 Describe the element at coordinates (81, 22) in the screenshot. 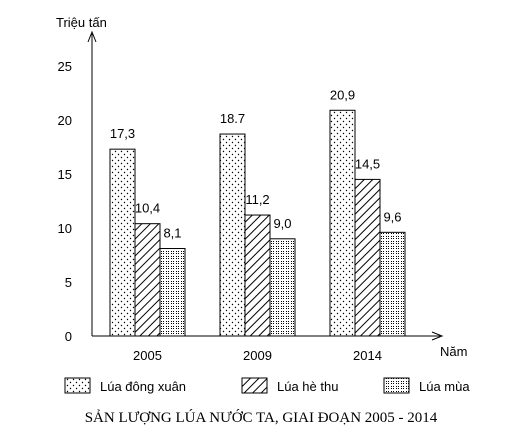

I see `y-axis-title: Triệu tấn` at that location.